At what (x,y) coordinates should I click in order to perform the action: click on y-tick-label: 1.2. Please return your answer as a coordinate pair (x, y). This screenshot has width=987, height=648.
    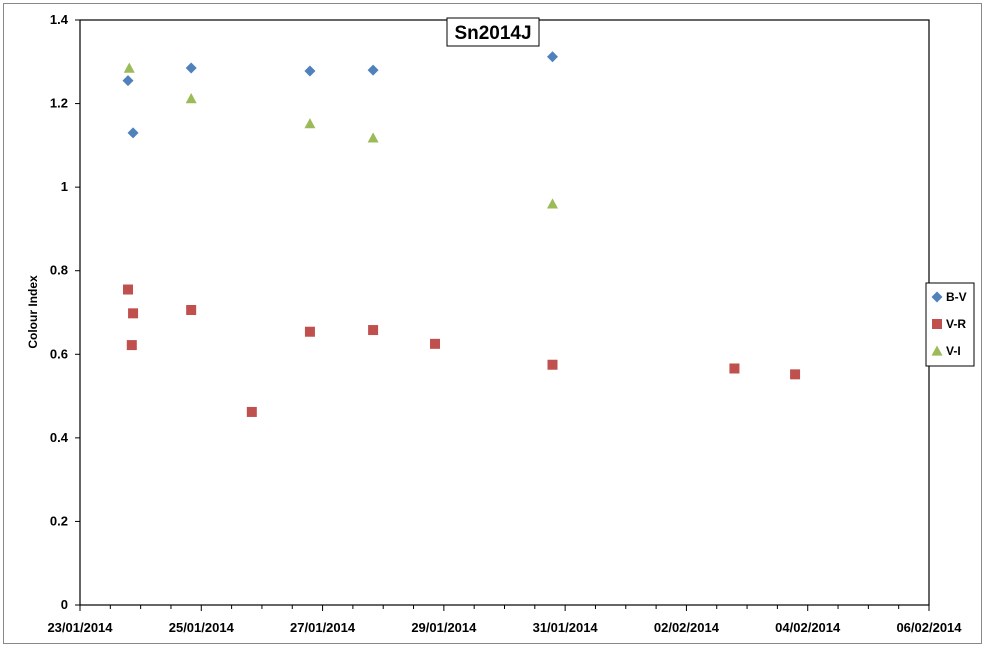
    Looking at the image, I should click on (59, 103).